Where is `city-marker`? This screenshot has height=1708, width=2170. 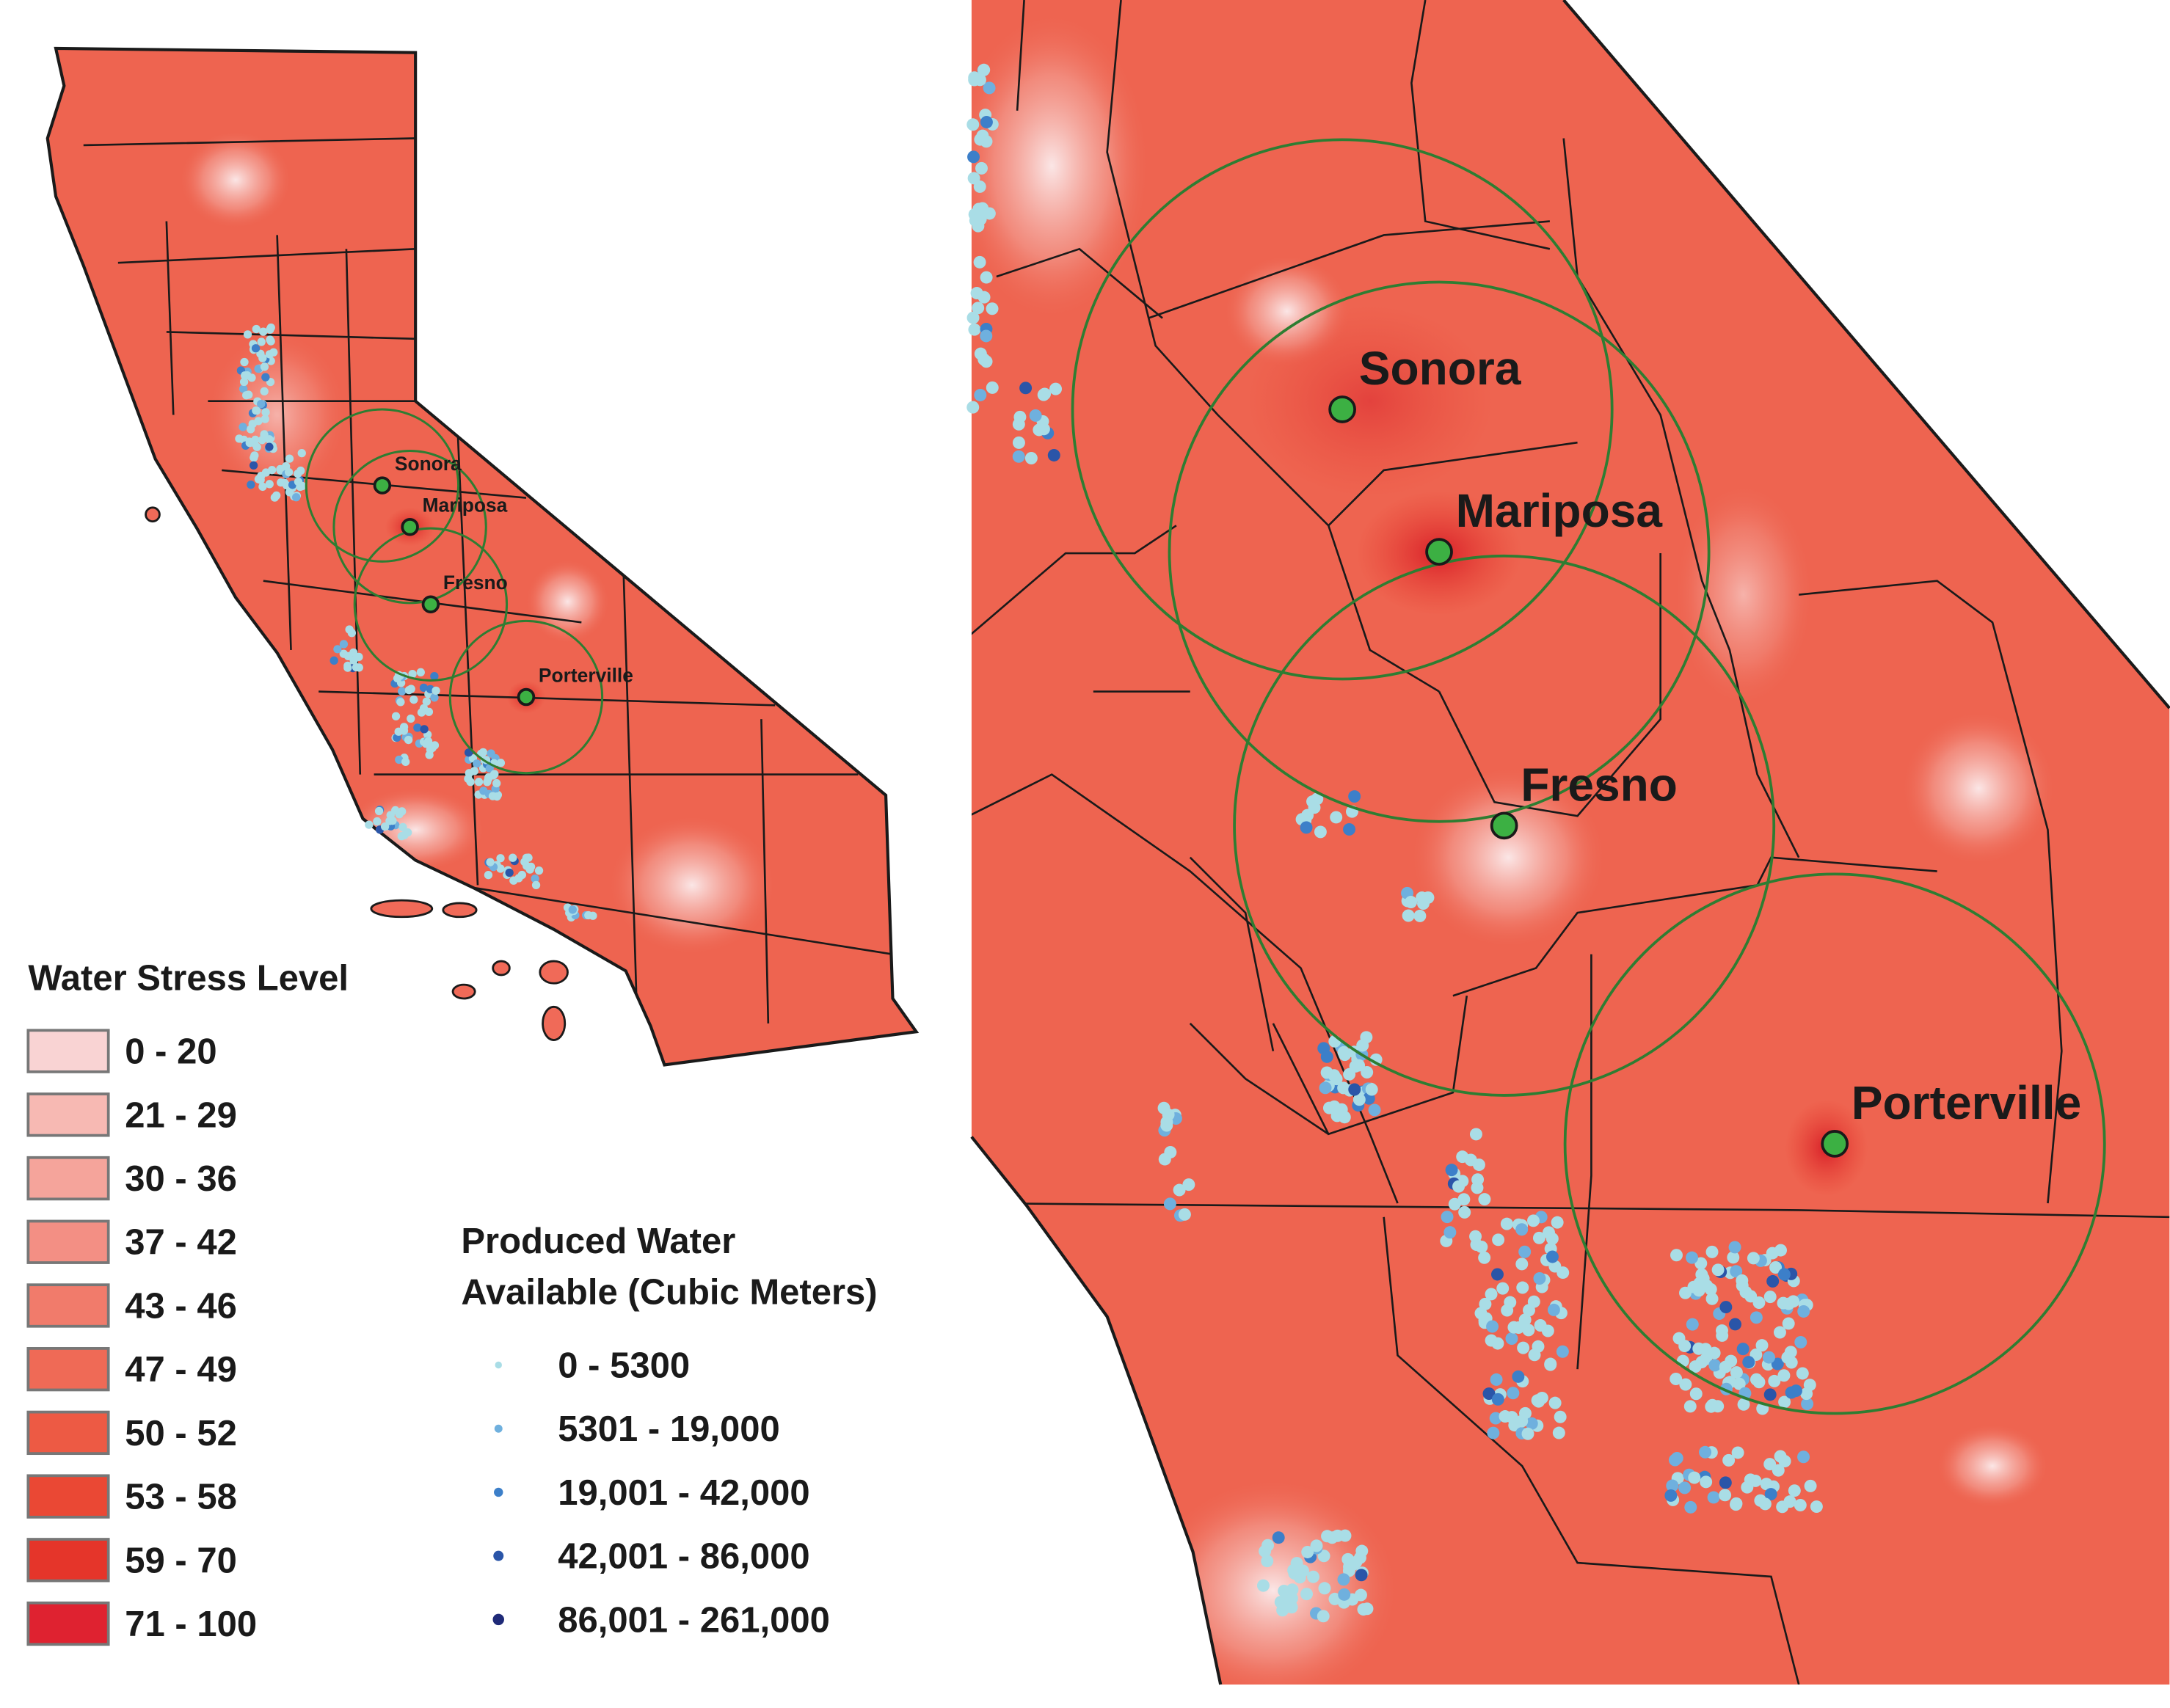
city-marker is located at coordinates (1504, 825).